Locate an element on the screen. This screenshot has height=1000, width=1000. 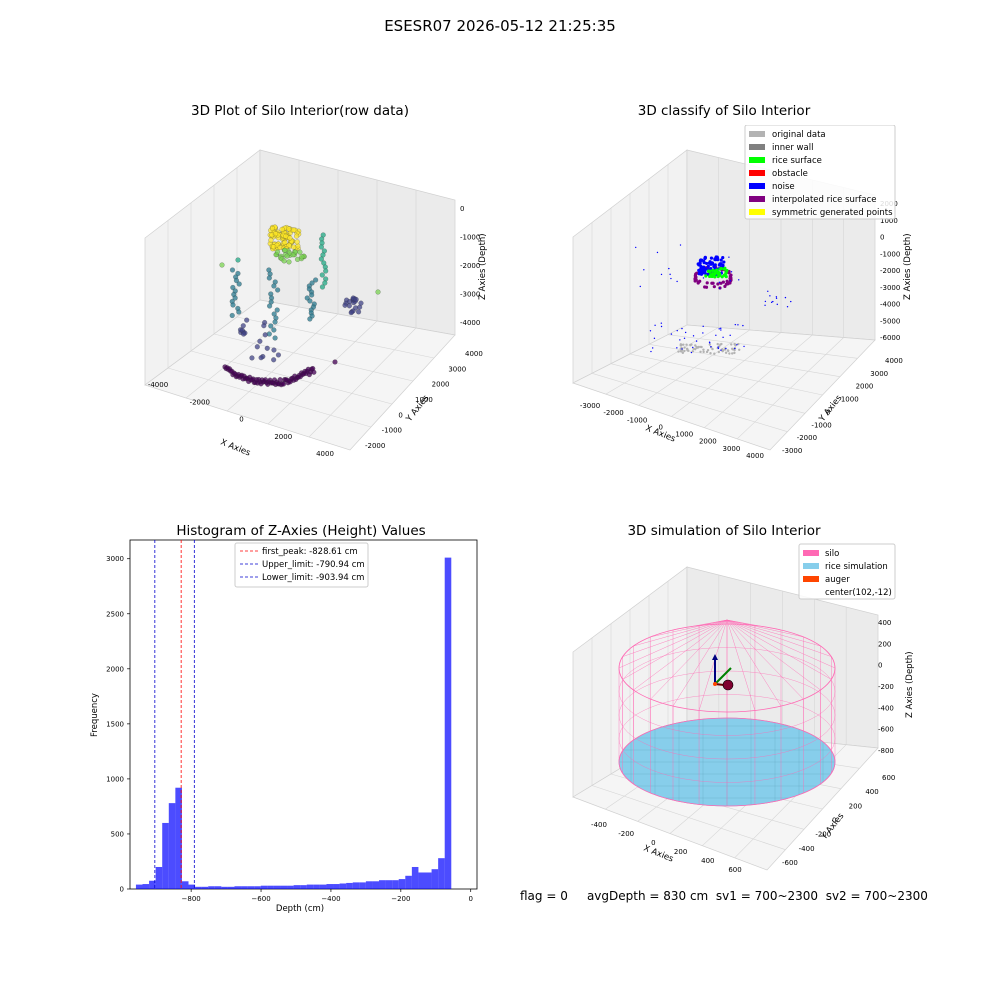
p4-z-tick: -400 is located at coordinates (886, 708).